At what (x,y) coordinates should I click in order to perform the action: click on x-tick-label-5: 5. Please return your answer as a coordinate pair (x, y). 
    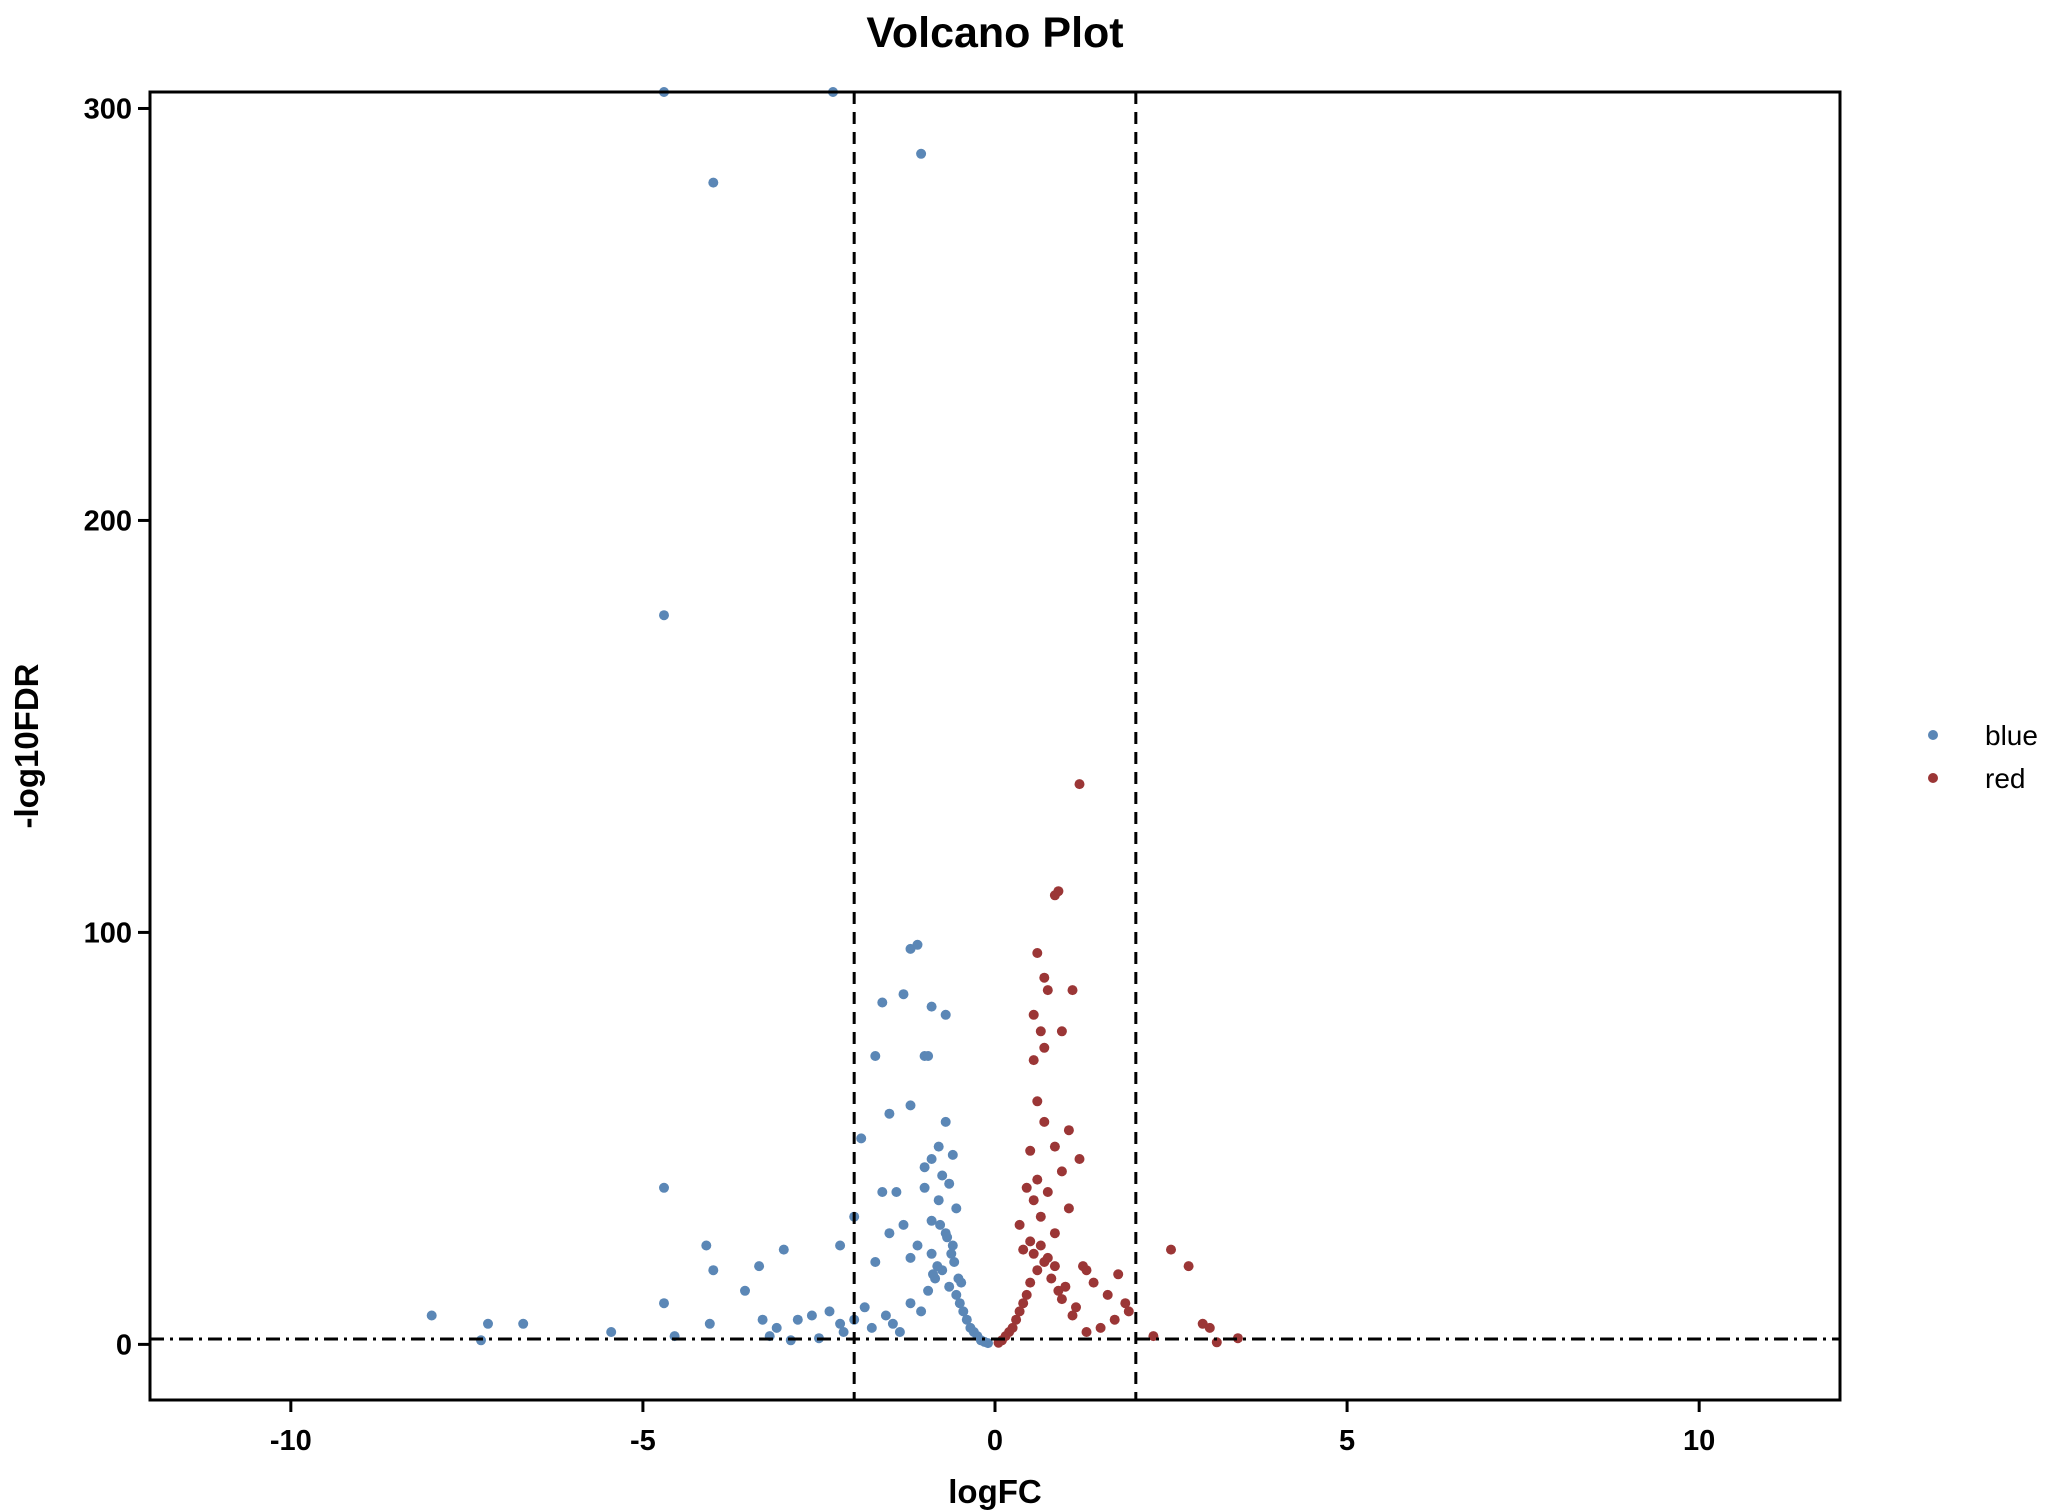
    Looking at the image, I should click on (1347, 1441).